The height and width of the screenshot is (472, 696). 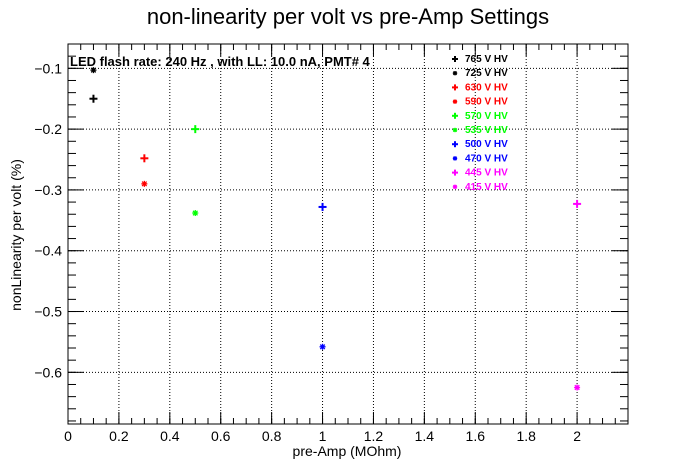 What do you see at coordinates (425, 436) in the screenshot?
I see `x-tick-label: 1.4` at bounding box center [425, 436].